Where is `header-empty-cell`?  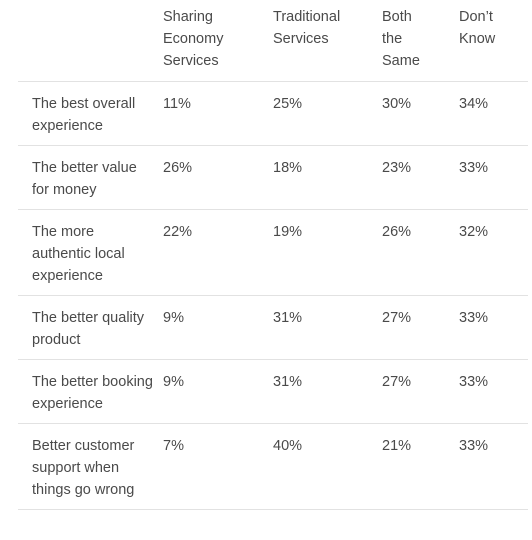 header-empty-cell is located at coordinates (88, 44).